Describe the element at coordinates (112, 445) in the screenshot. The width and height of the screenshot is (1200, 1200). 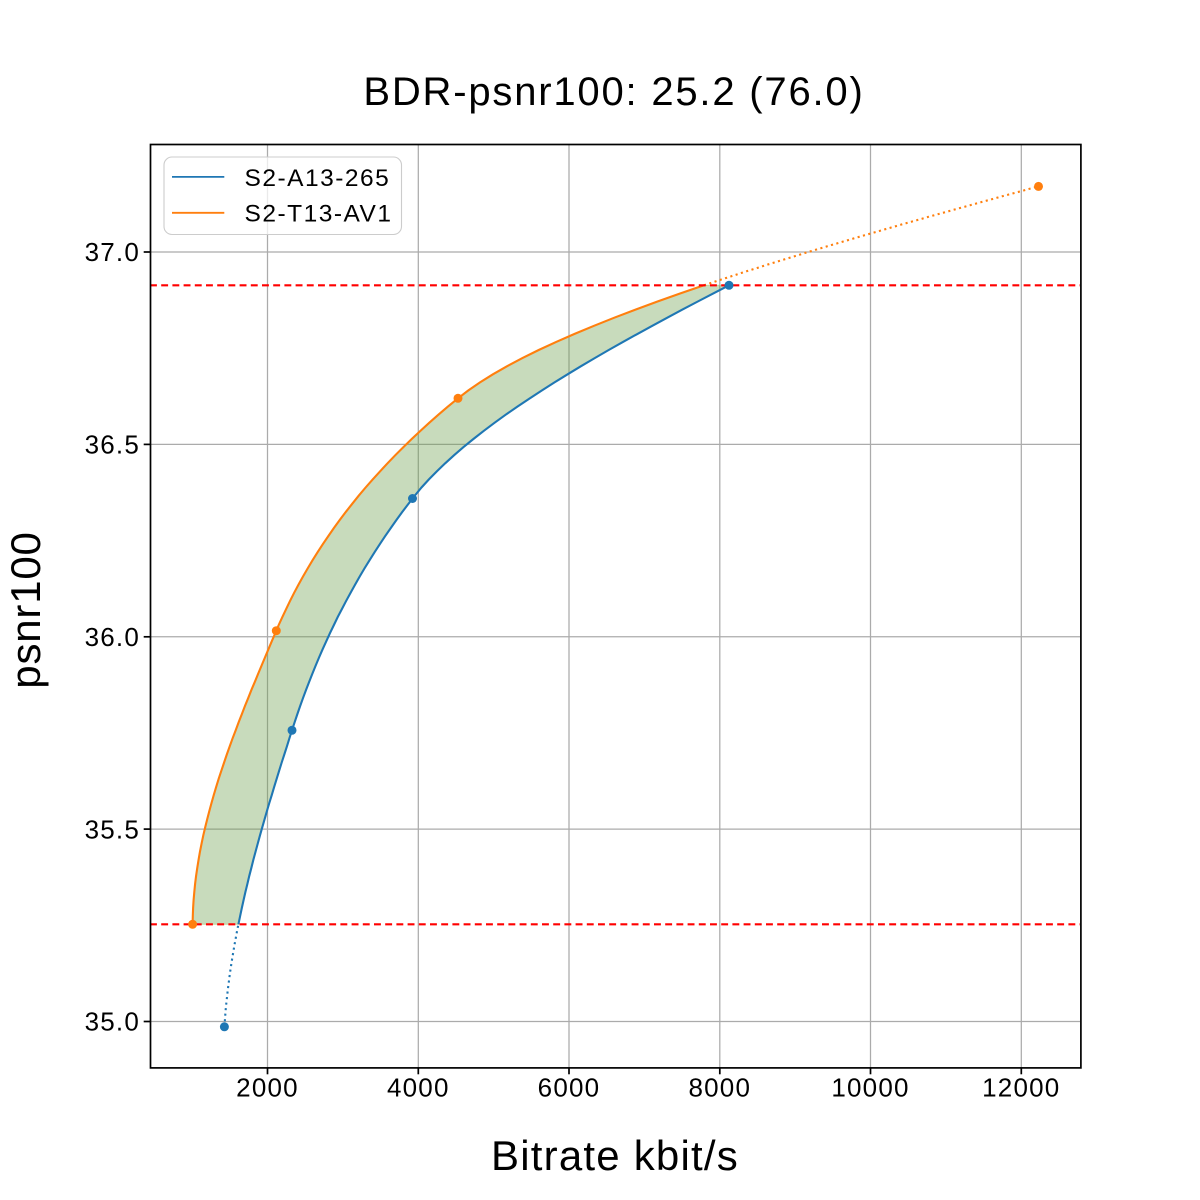
I see `svg-text: 36.5` at that location.